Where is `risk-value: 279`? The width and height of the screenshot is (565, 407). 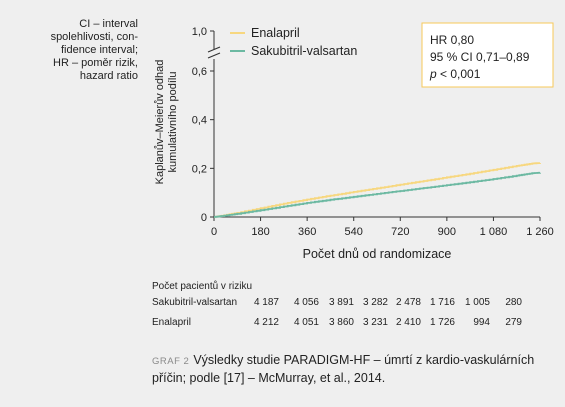
risk-value: 279 is located at coordinates (513, 322).